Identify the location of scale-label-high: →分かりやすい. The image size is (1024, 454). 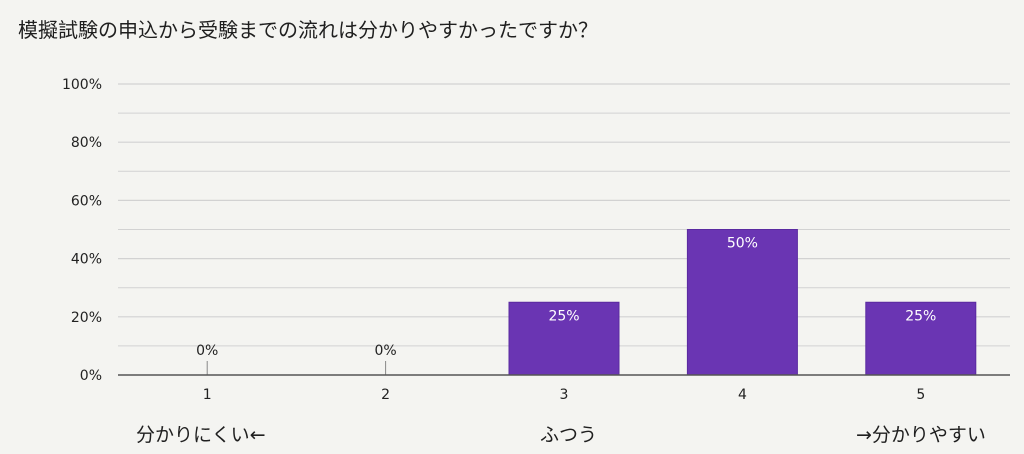
(921, 435).